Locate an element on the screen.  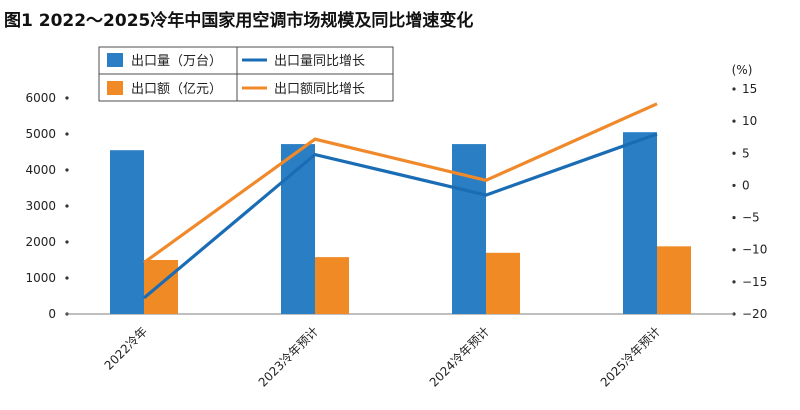
legend-label-export-value: 出口额（亿元） is located at coordinates (176, 89).